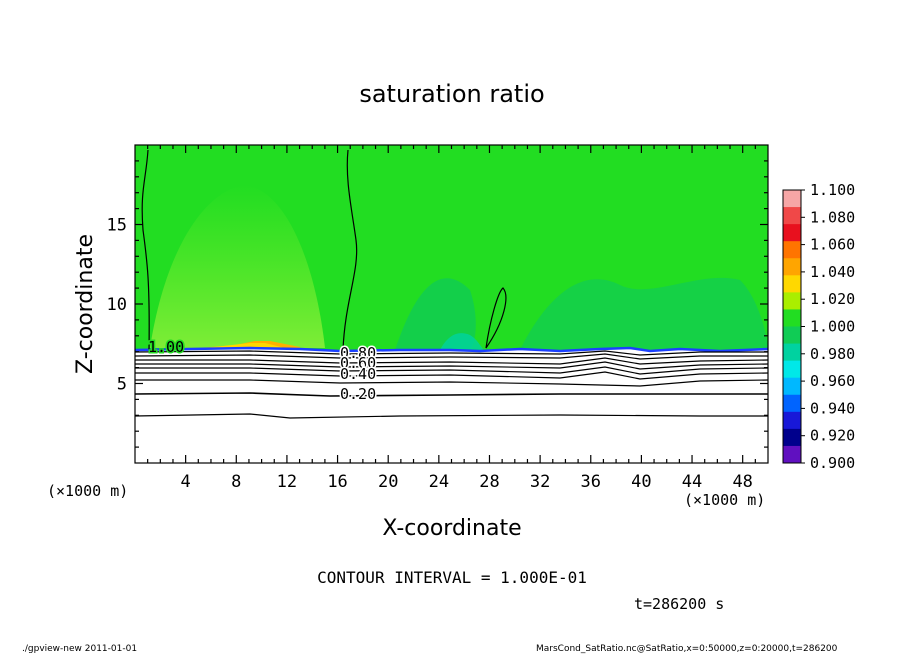 The image size is (904, 654). I want to click on time-text: t=286200 s, so click(679, 604).